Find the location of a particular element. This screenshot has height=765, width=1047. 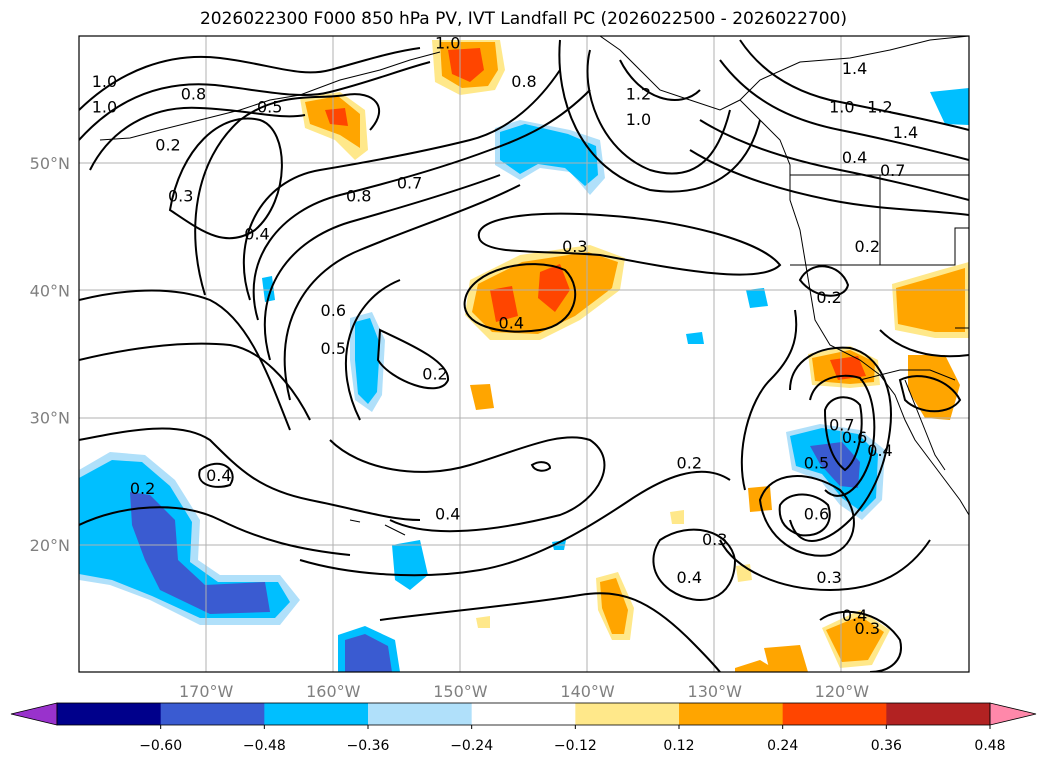

longitude-labels: 170°W 160°W 150°W 140°W 130°W 120°W is located at coordinates (524, 691).